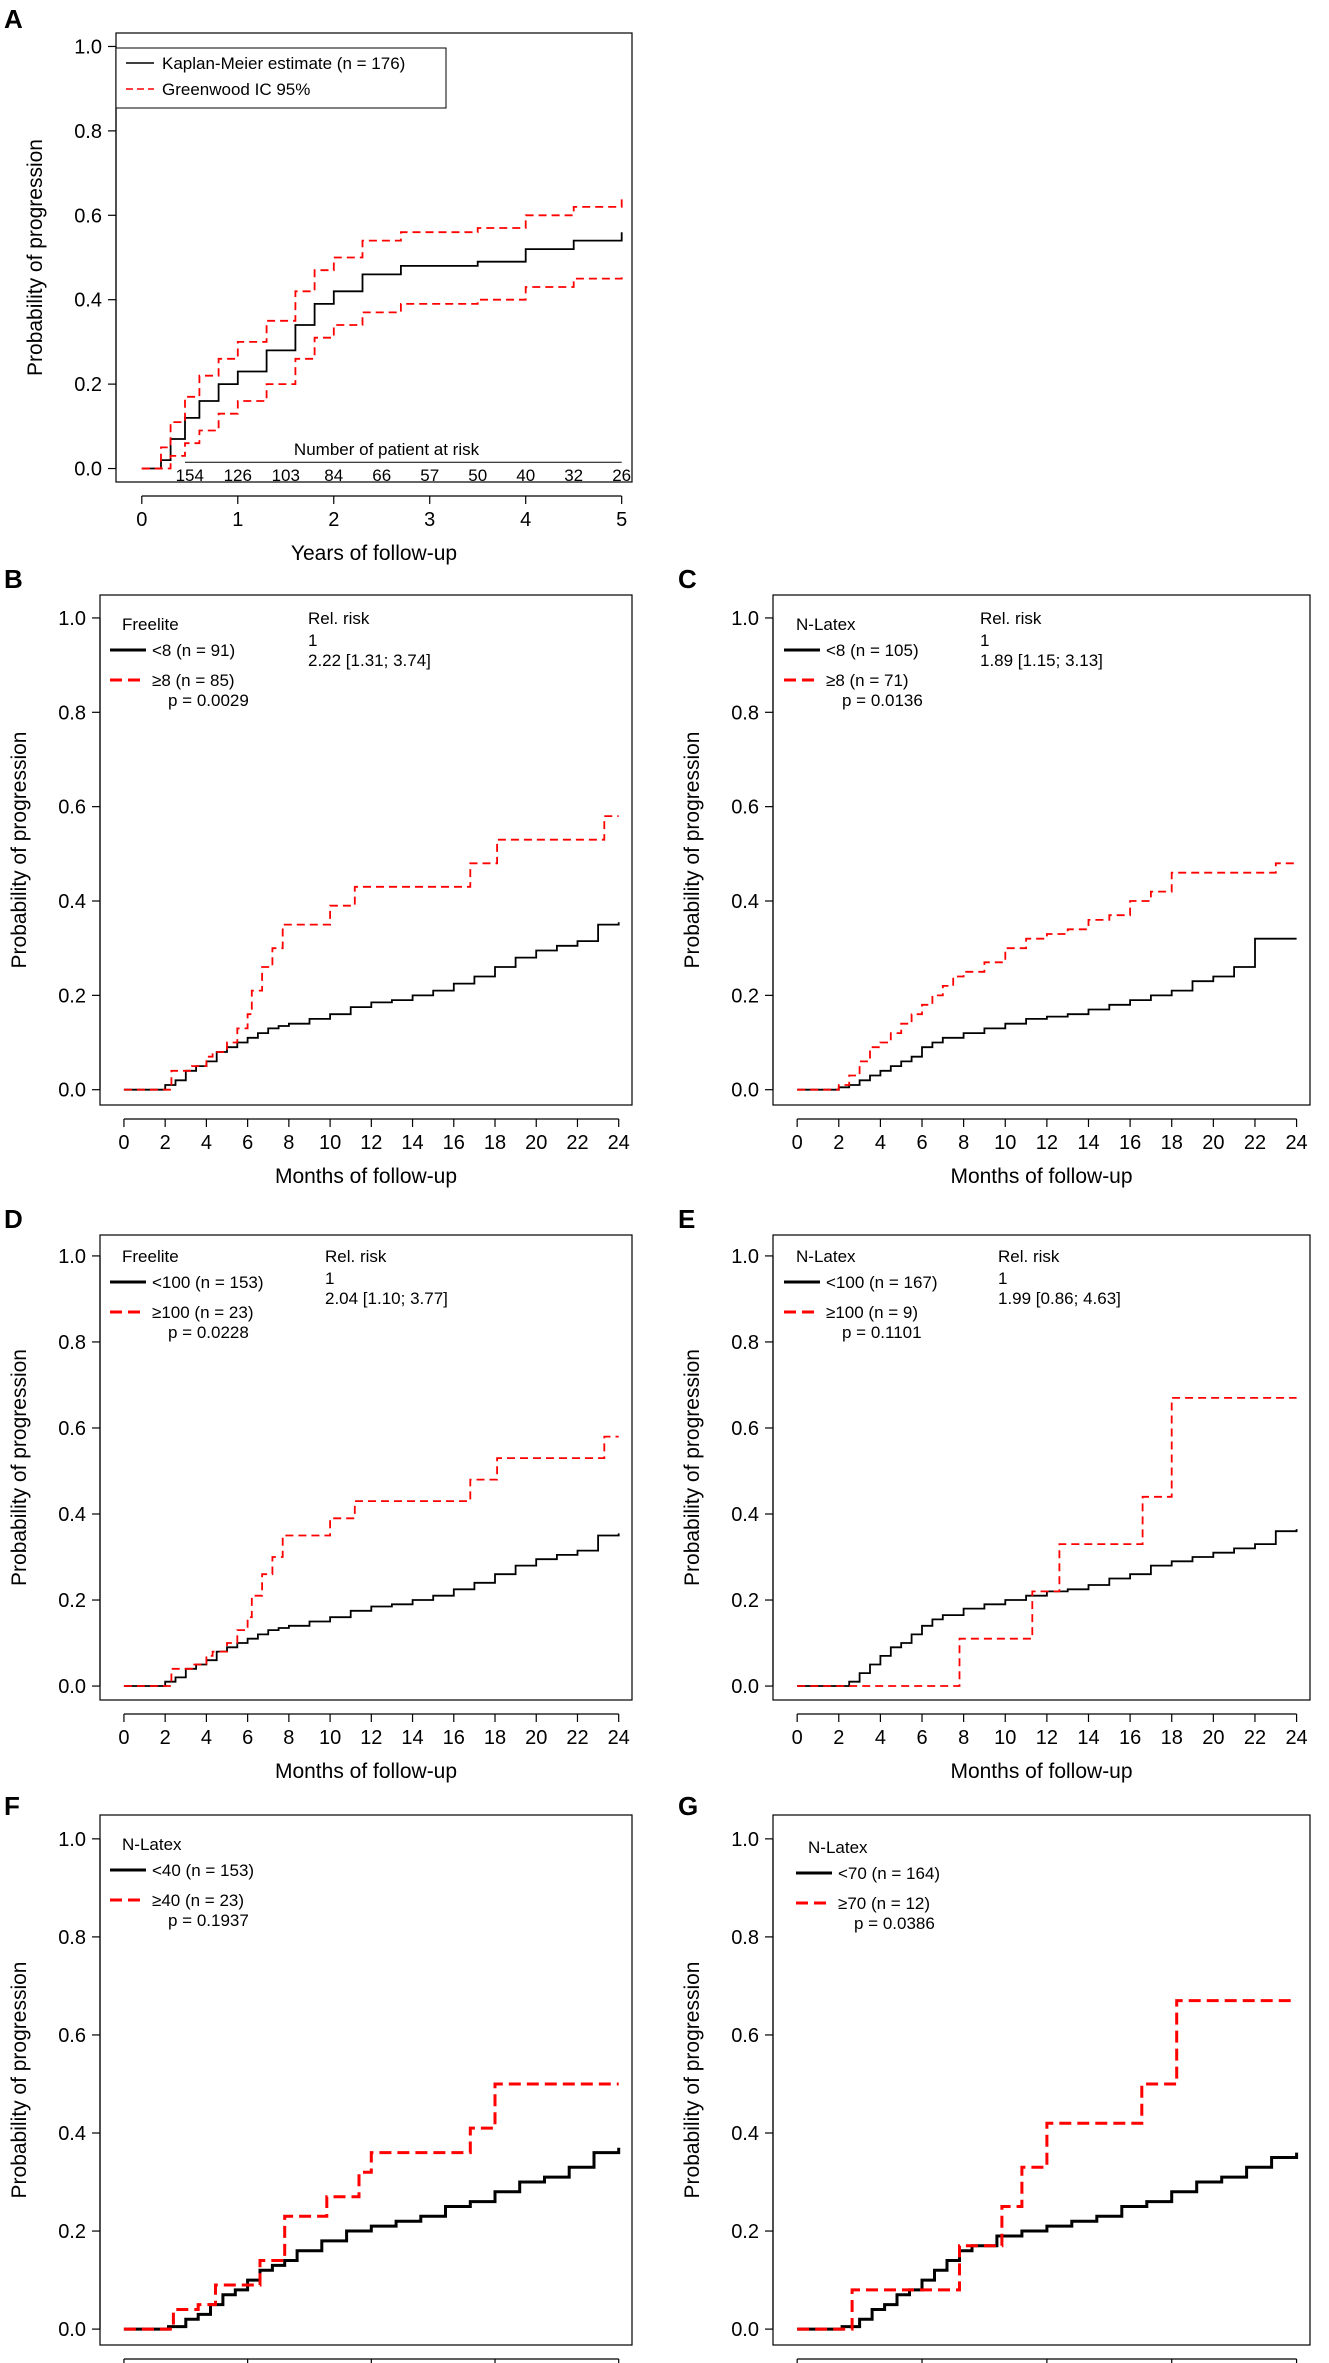 The image size is (1329, 2363). What do you see at coordinates (193, 650) in the screenshot?
I see `legend-label: <8 (n = 91)` at bounding box center [193, 650].